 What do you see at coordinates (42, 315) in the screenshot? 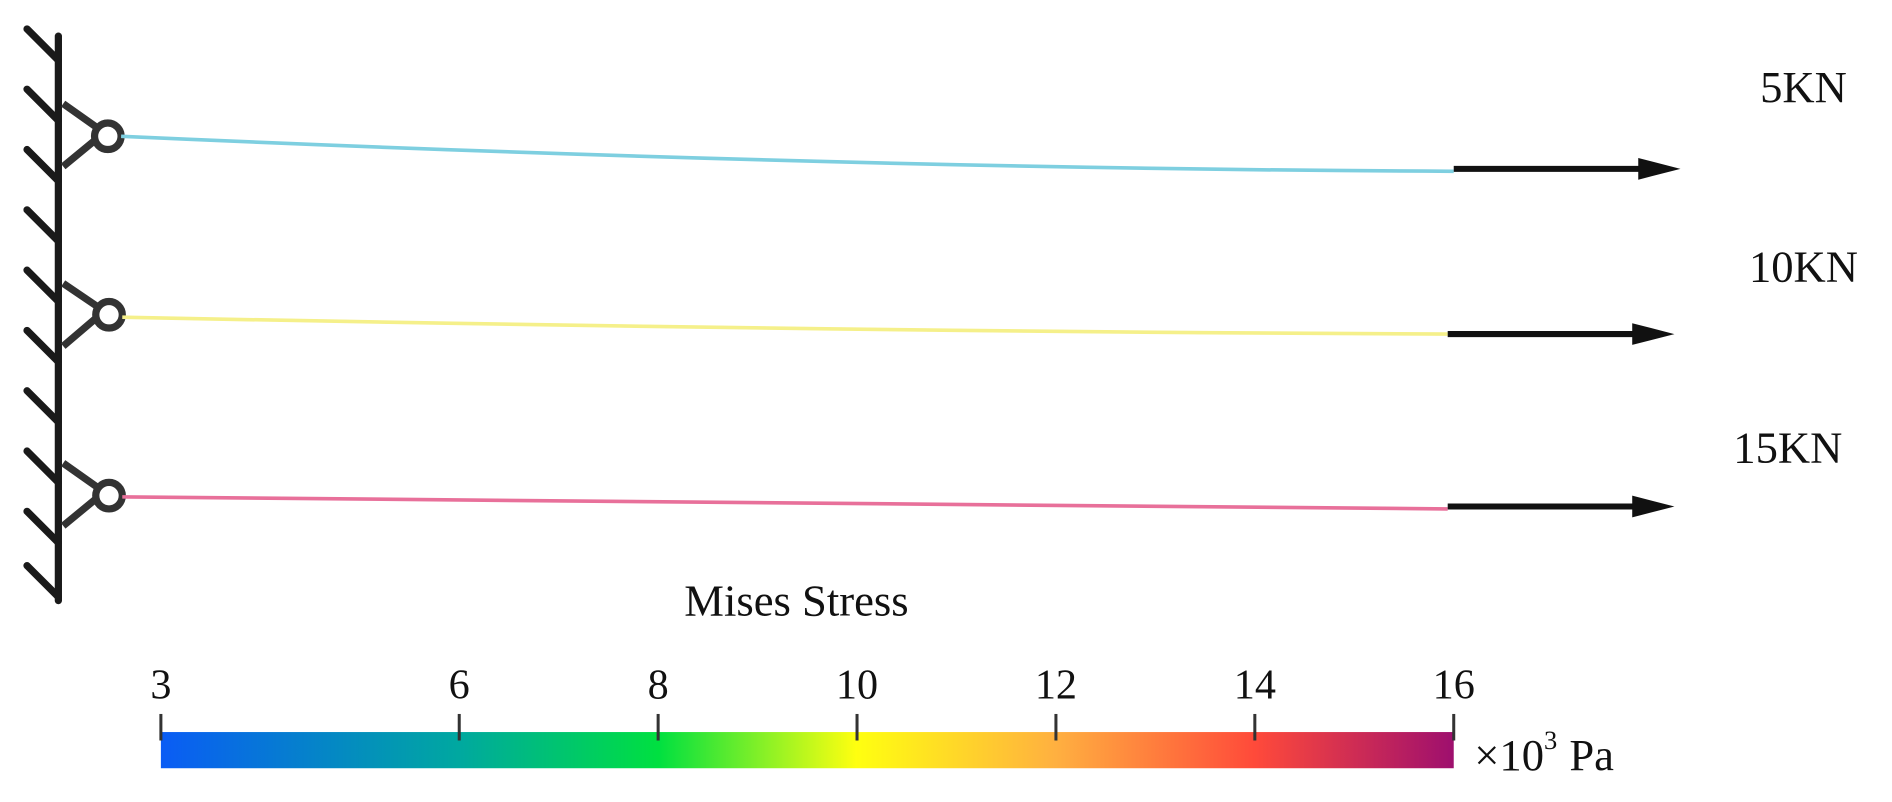
I see `wall` at bounding box center [42, 315].